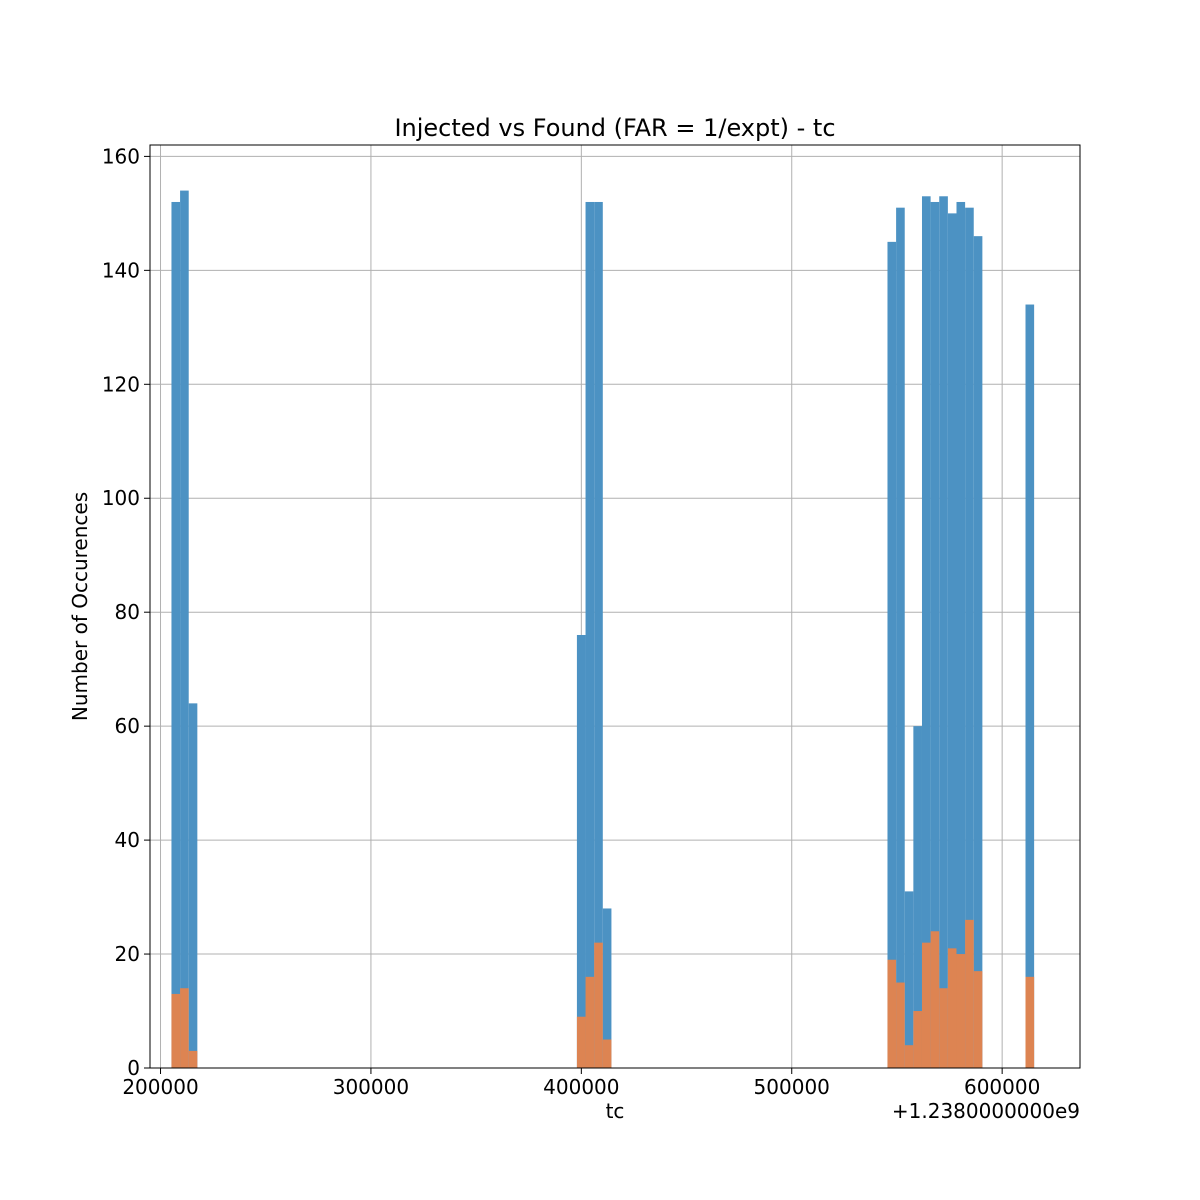 This screenshot has height=1200, width=1200. Describe the element at coordinates (127, 726) in the screenshot. I see `y-tick-label: 60` at that location.